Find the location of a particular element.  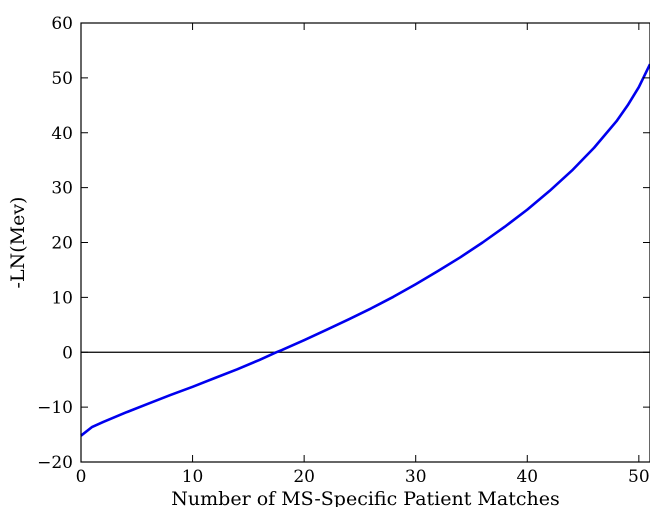

y-tick-label: 30 is located at coordinates (62, 189).